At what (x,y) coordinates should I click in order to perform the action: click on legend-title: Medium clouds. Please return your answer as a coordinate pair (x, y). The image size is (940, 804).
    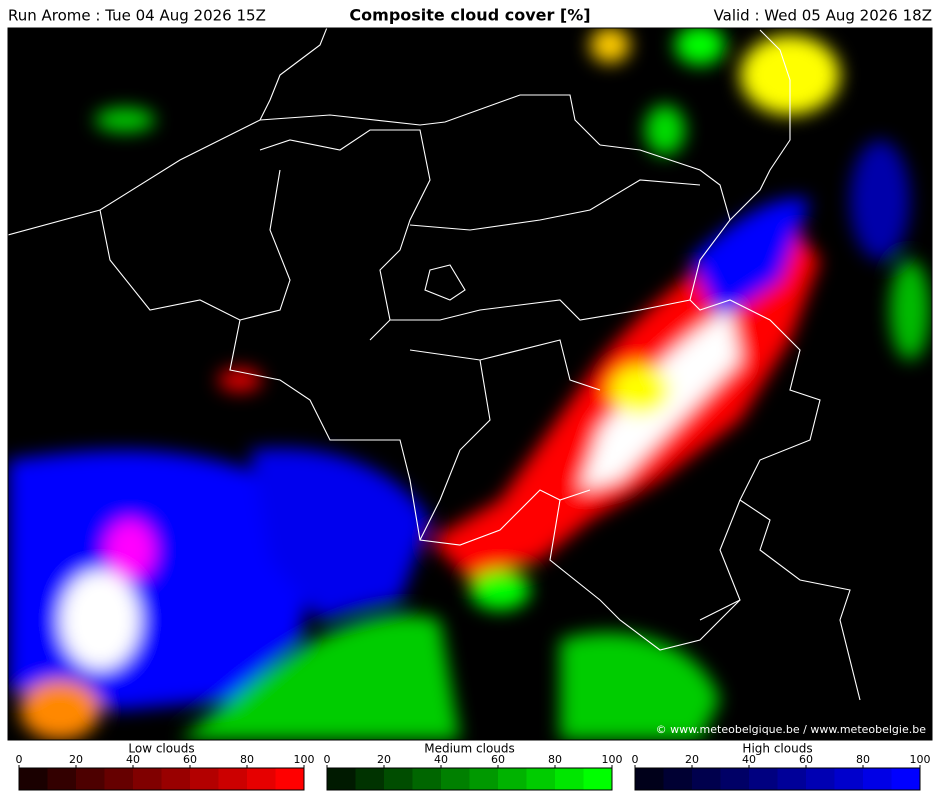
    Looking at the image, I should click on (469, 749).